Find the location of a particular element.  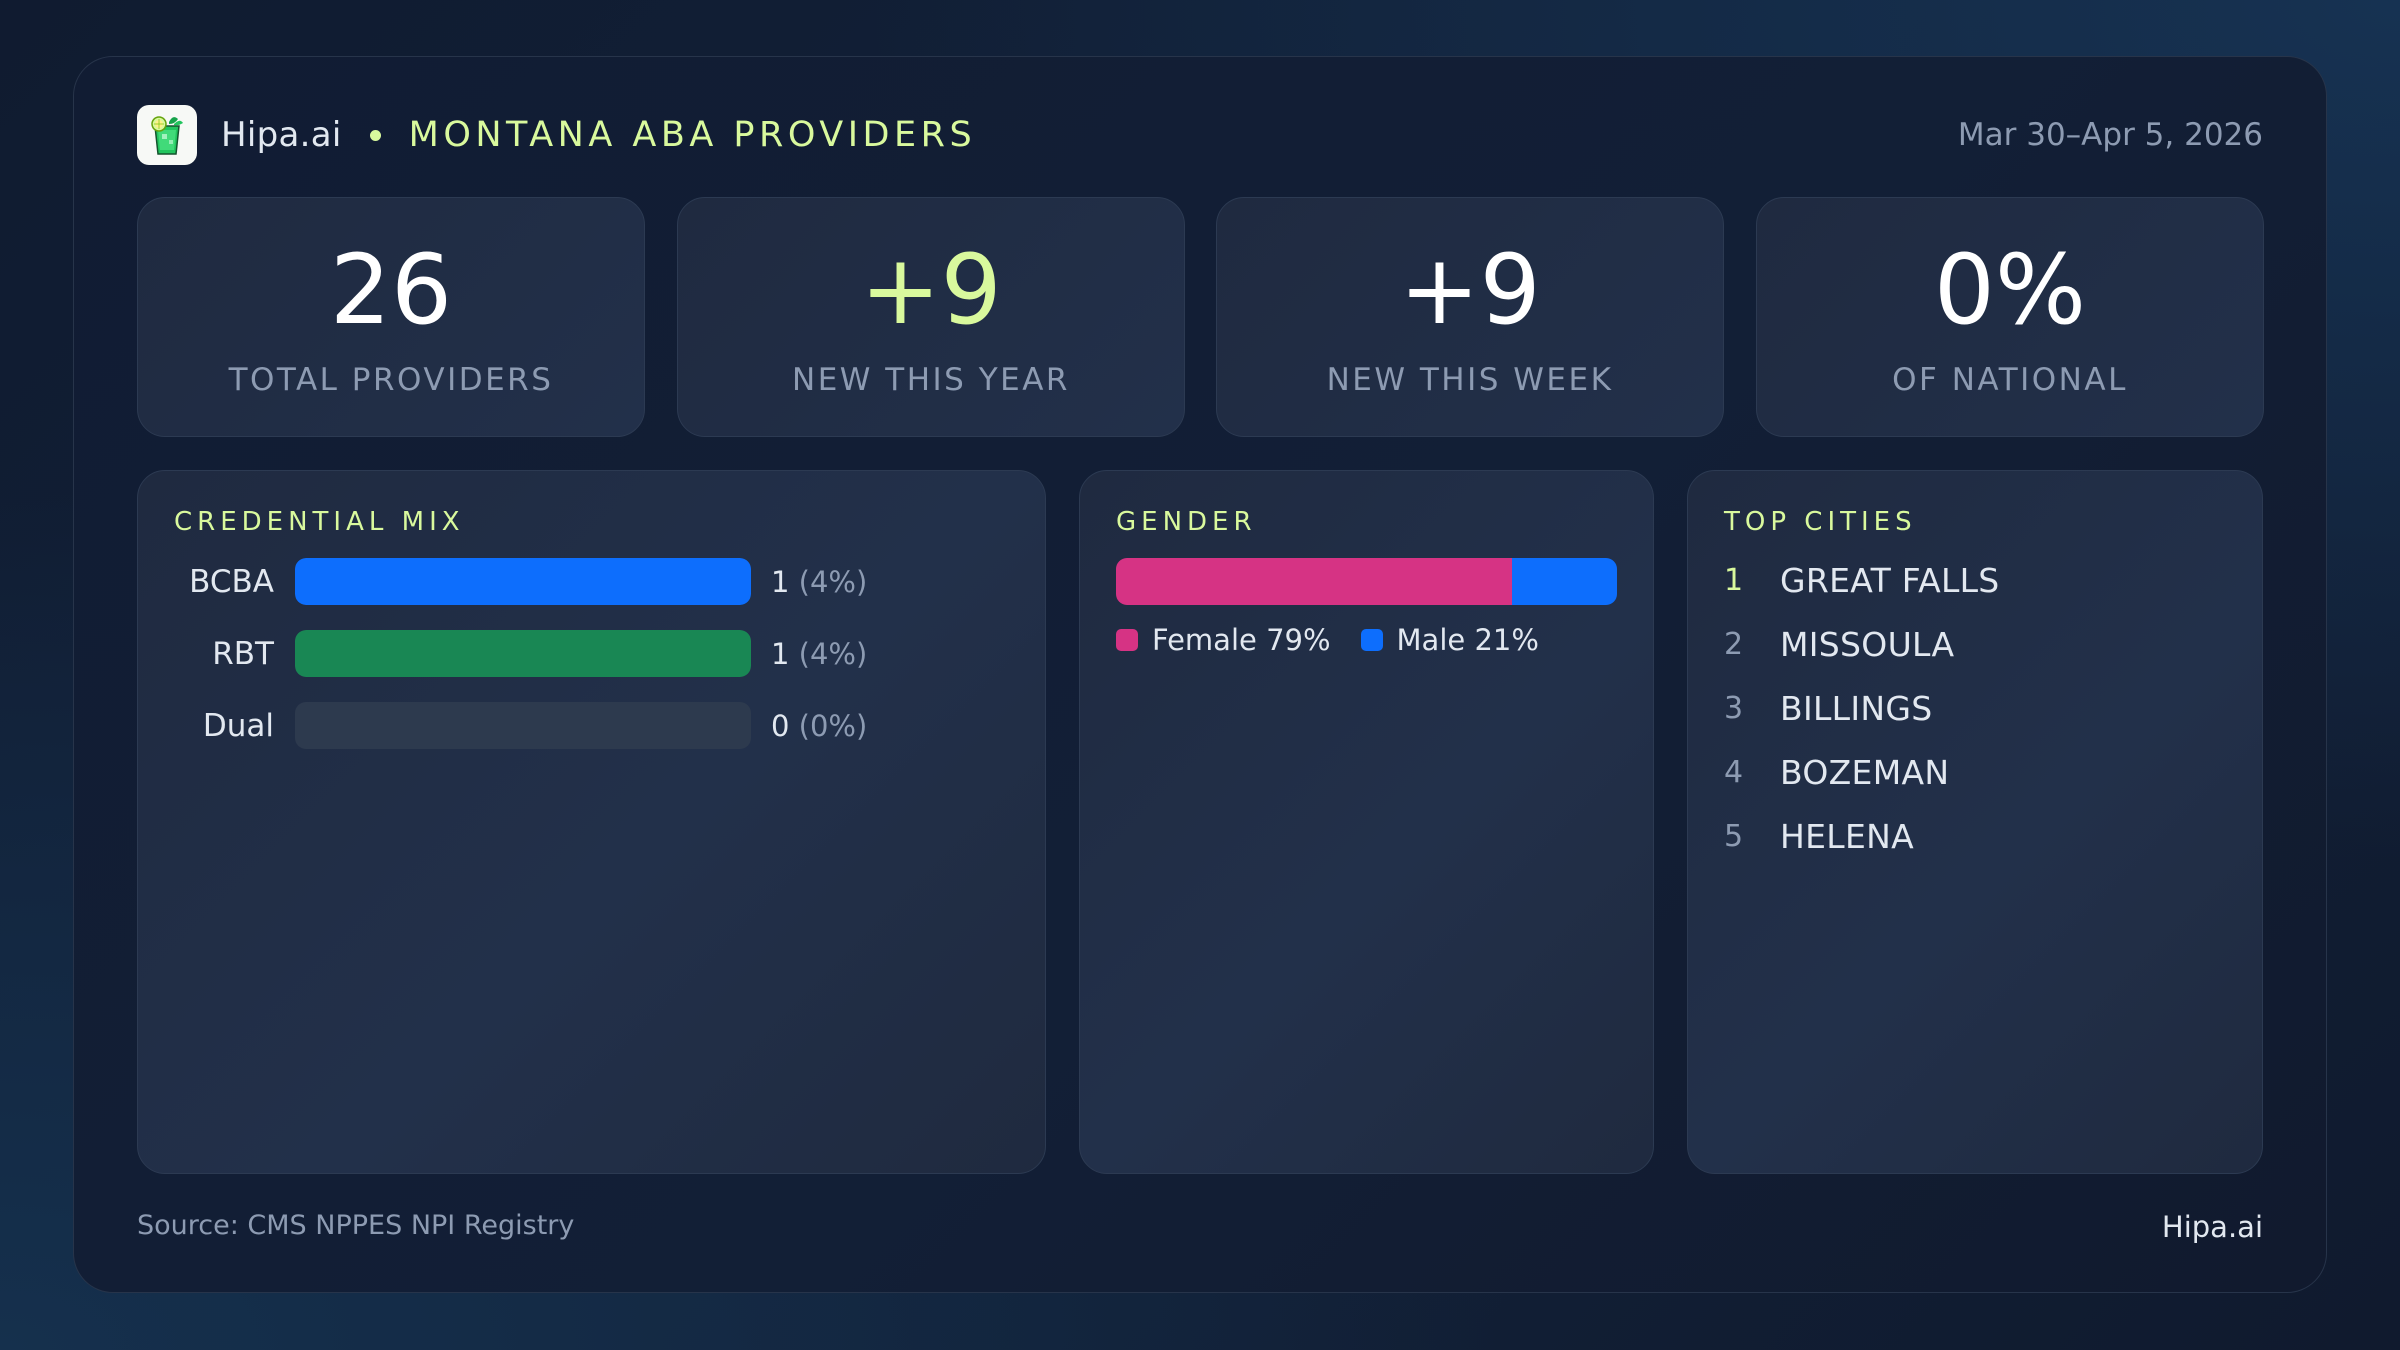

gender-bar-male is located at coordinates (1564, 581).